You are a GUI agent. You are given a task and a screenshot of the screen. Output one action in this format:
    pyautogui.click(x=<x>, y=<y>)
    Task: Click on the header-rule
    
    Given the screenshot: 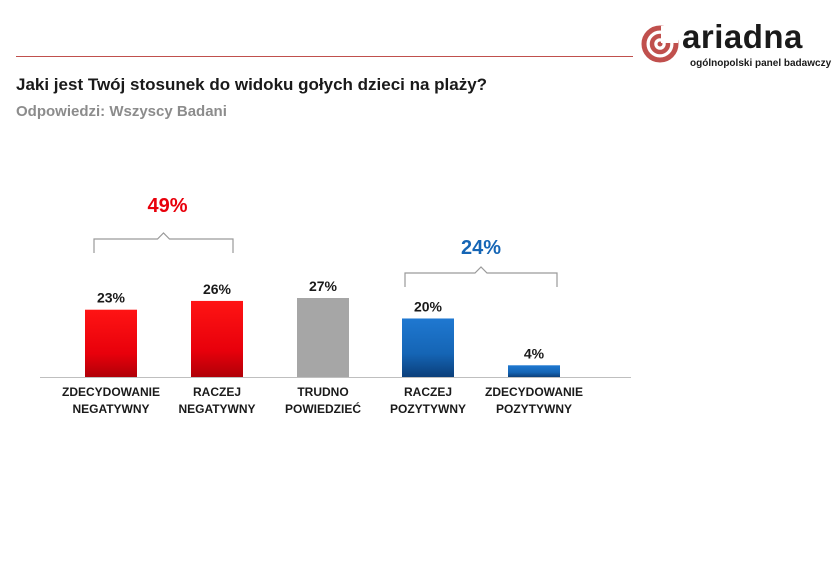 What is the action you would take?
    pyautogui.click(x=324, y=56)
    